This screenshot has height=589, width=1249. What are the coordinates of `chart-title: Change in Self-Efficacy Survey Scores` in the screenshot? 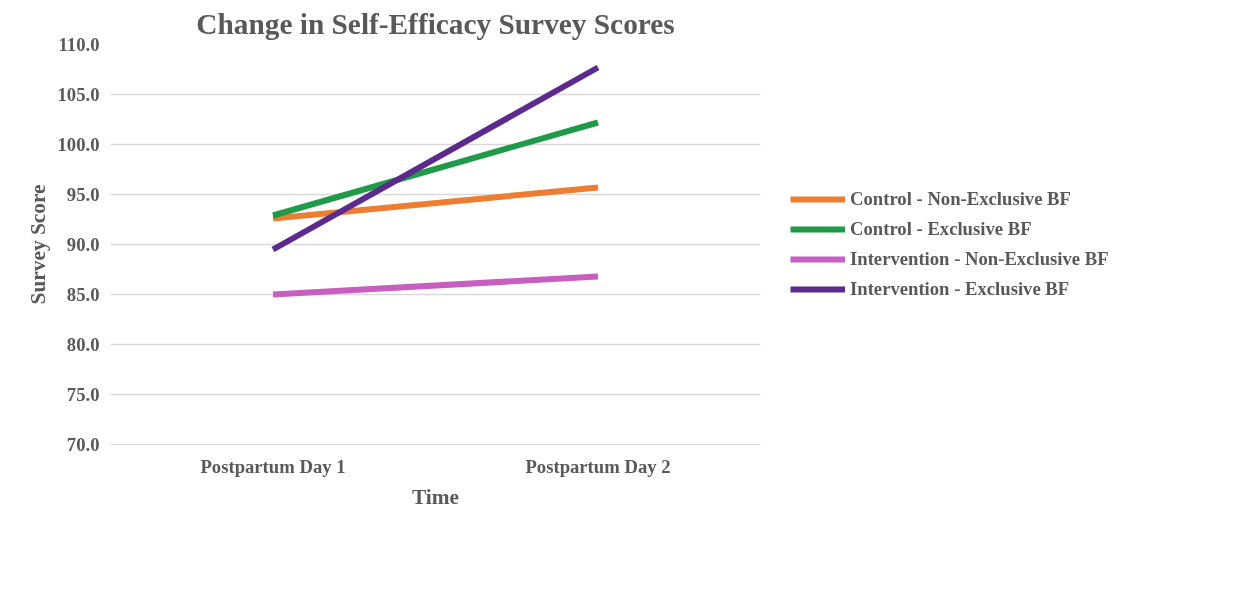 It's located at (435, 23).